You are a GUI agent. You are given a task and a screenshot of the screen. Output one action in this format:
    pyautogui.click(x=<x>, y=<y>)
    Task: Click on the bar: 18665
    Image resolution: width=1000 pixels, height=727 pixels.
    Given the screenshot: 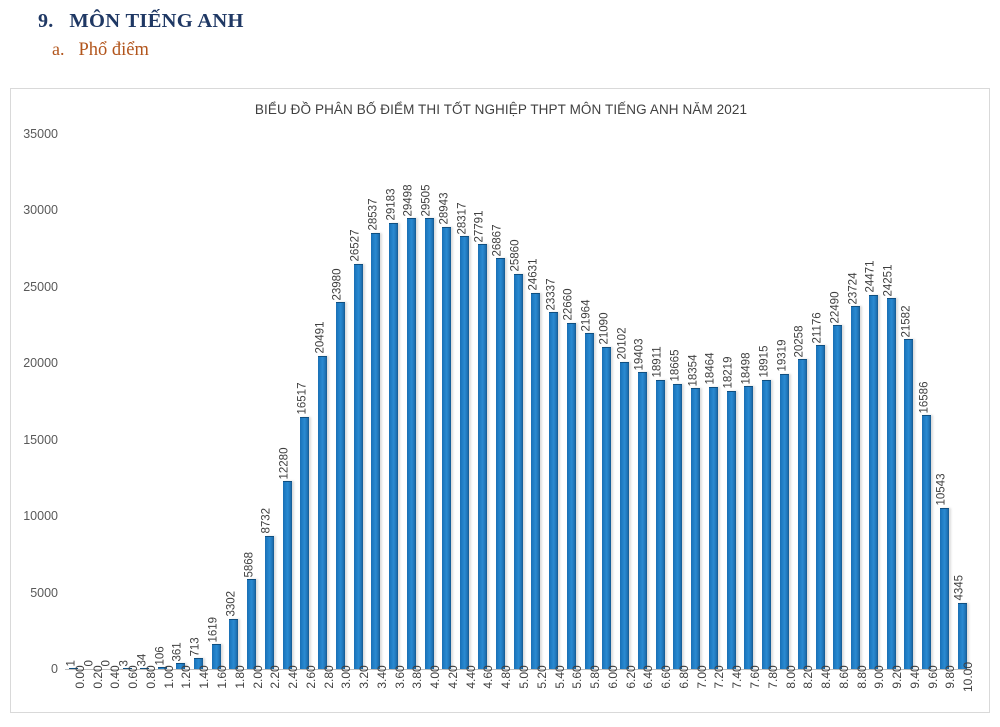 What is the action you would take?
    pyautogui.click(x=676, y=509)
    